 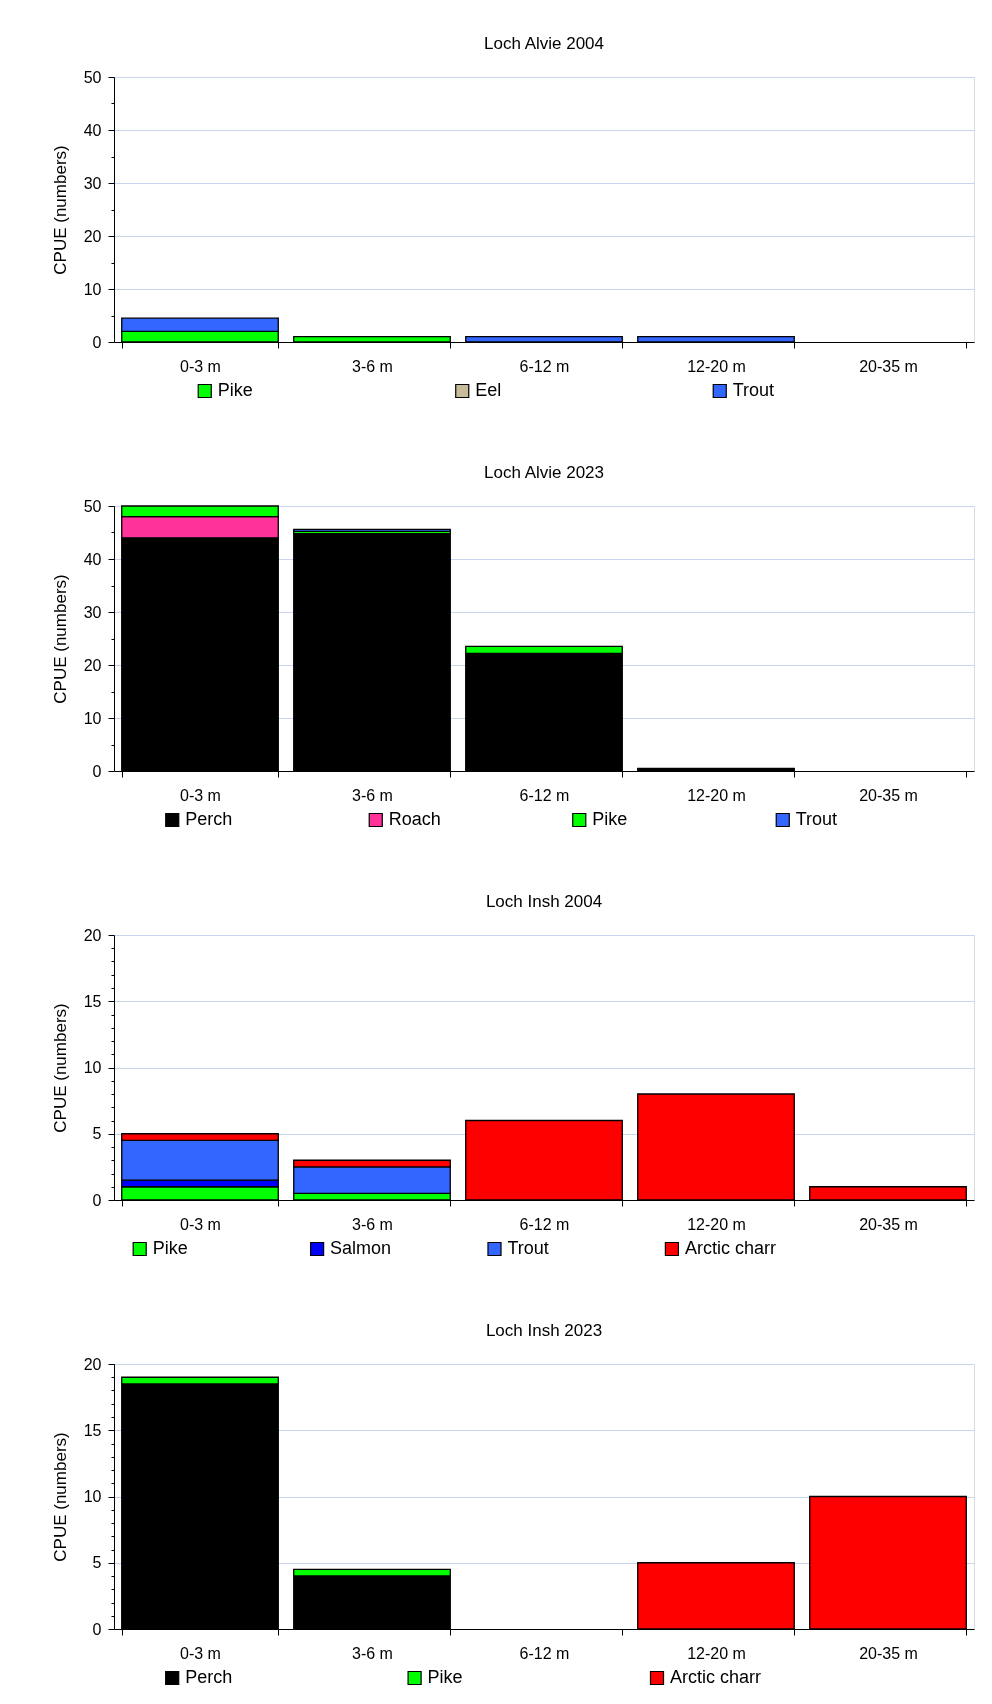 I want to click on chart-title: Loch Insh 2004, so click(x=544, y=901).